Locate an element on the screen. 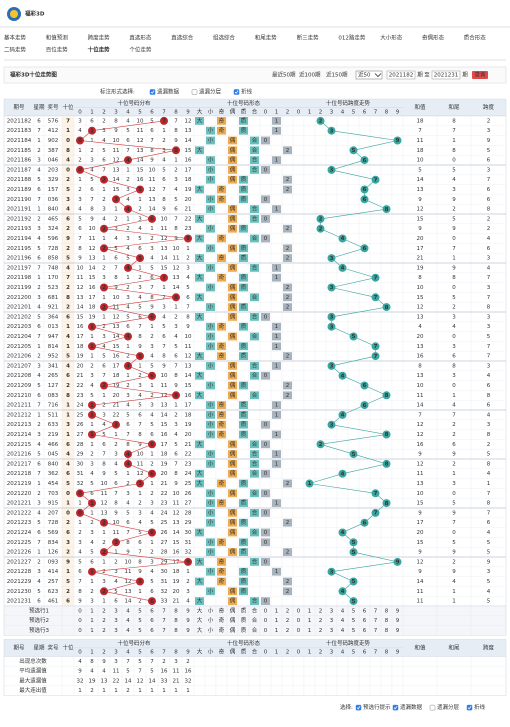 This screenshot has width=510, height=727. nav-link: 012路走势 is located at coordinates (351, 38).